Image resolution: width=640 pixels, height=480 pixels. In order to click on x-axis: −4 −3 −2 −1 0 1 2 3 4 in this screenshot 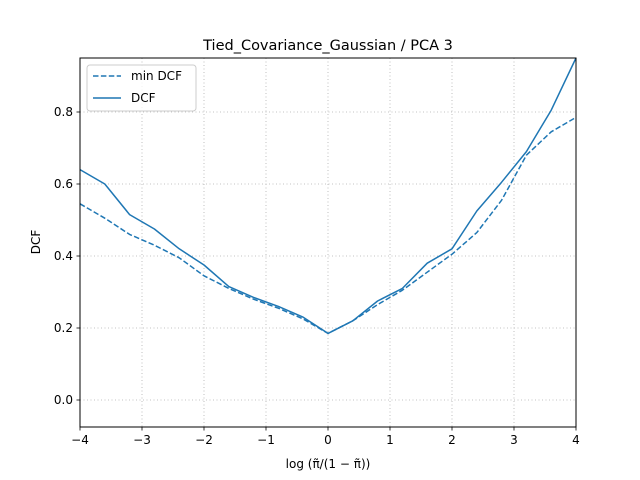, I will do `click(325, 437)`.